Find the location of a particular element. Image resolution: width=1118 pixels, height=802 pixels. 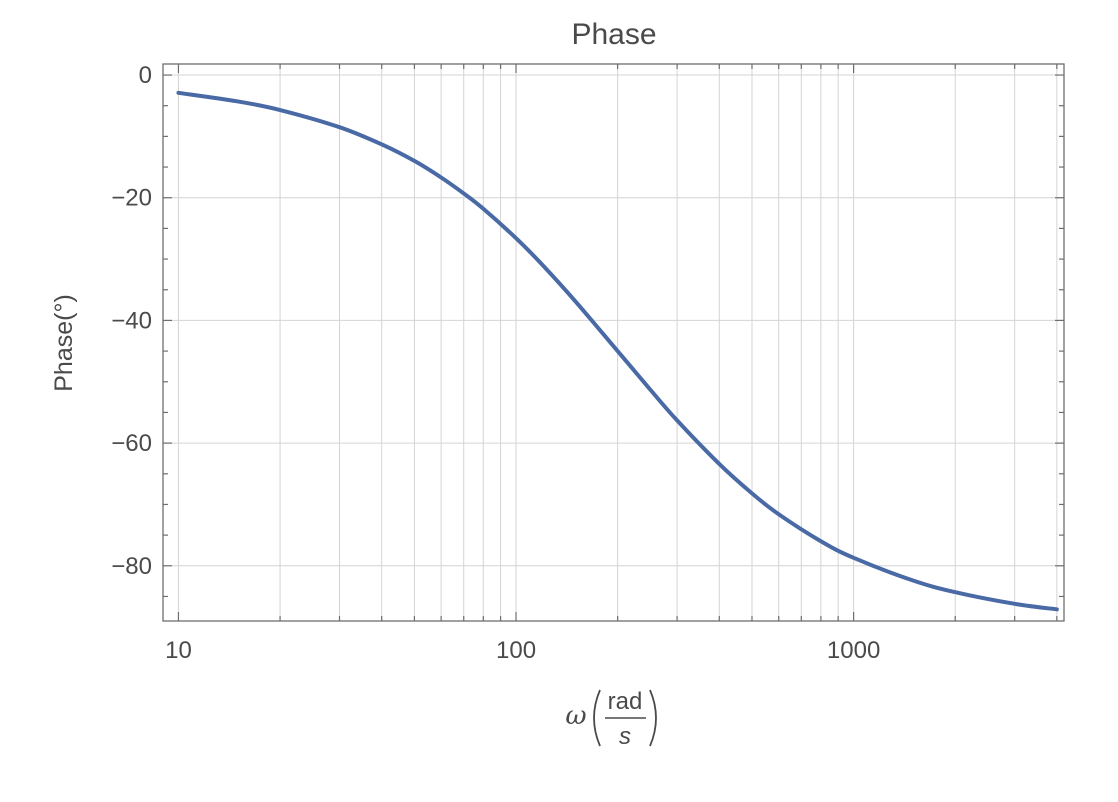

x-axis-label: ω rad s is located at coordinates (611, 719).